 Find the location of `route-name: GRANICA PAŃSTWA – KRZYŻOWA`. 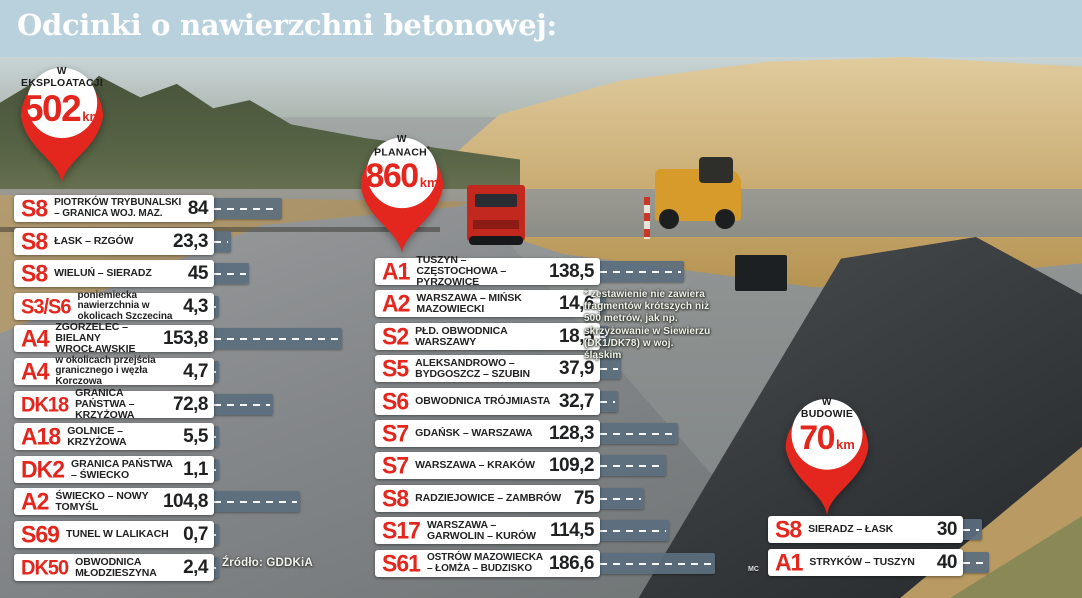

route-name: GRANICA PAŃSTWA – KRZYŻOWA is located at coordinates (105, 404).